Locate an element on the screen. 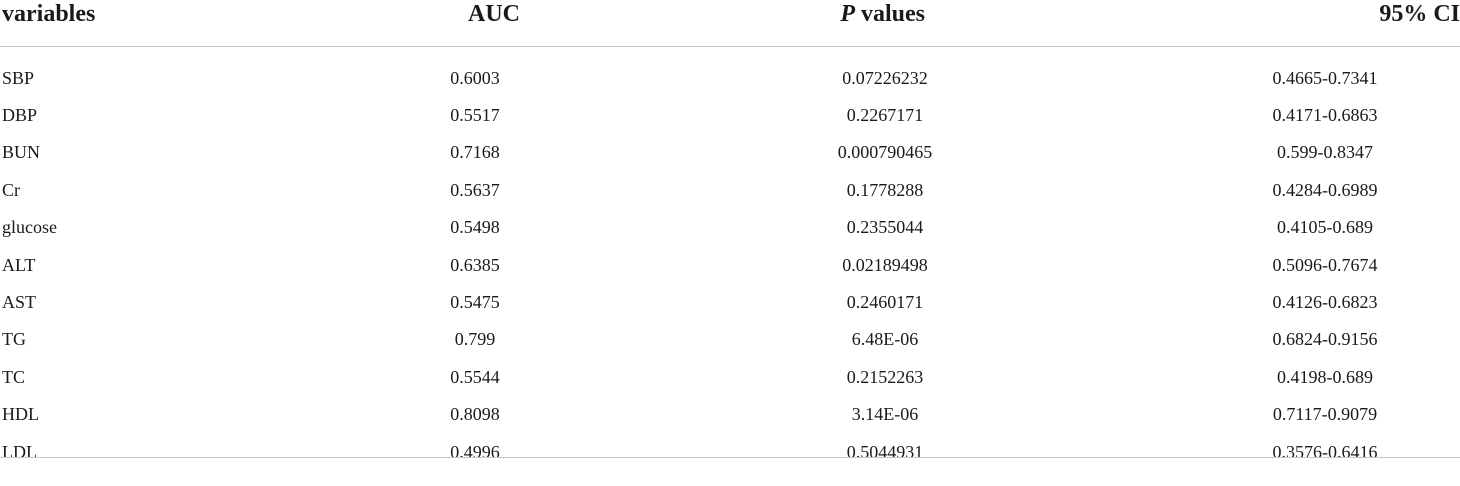 The width and height of the screenshot is (1460, 486). p-value-cell: 0.1778288 is located at coordinates (885, 189).